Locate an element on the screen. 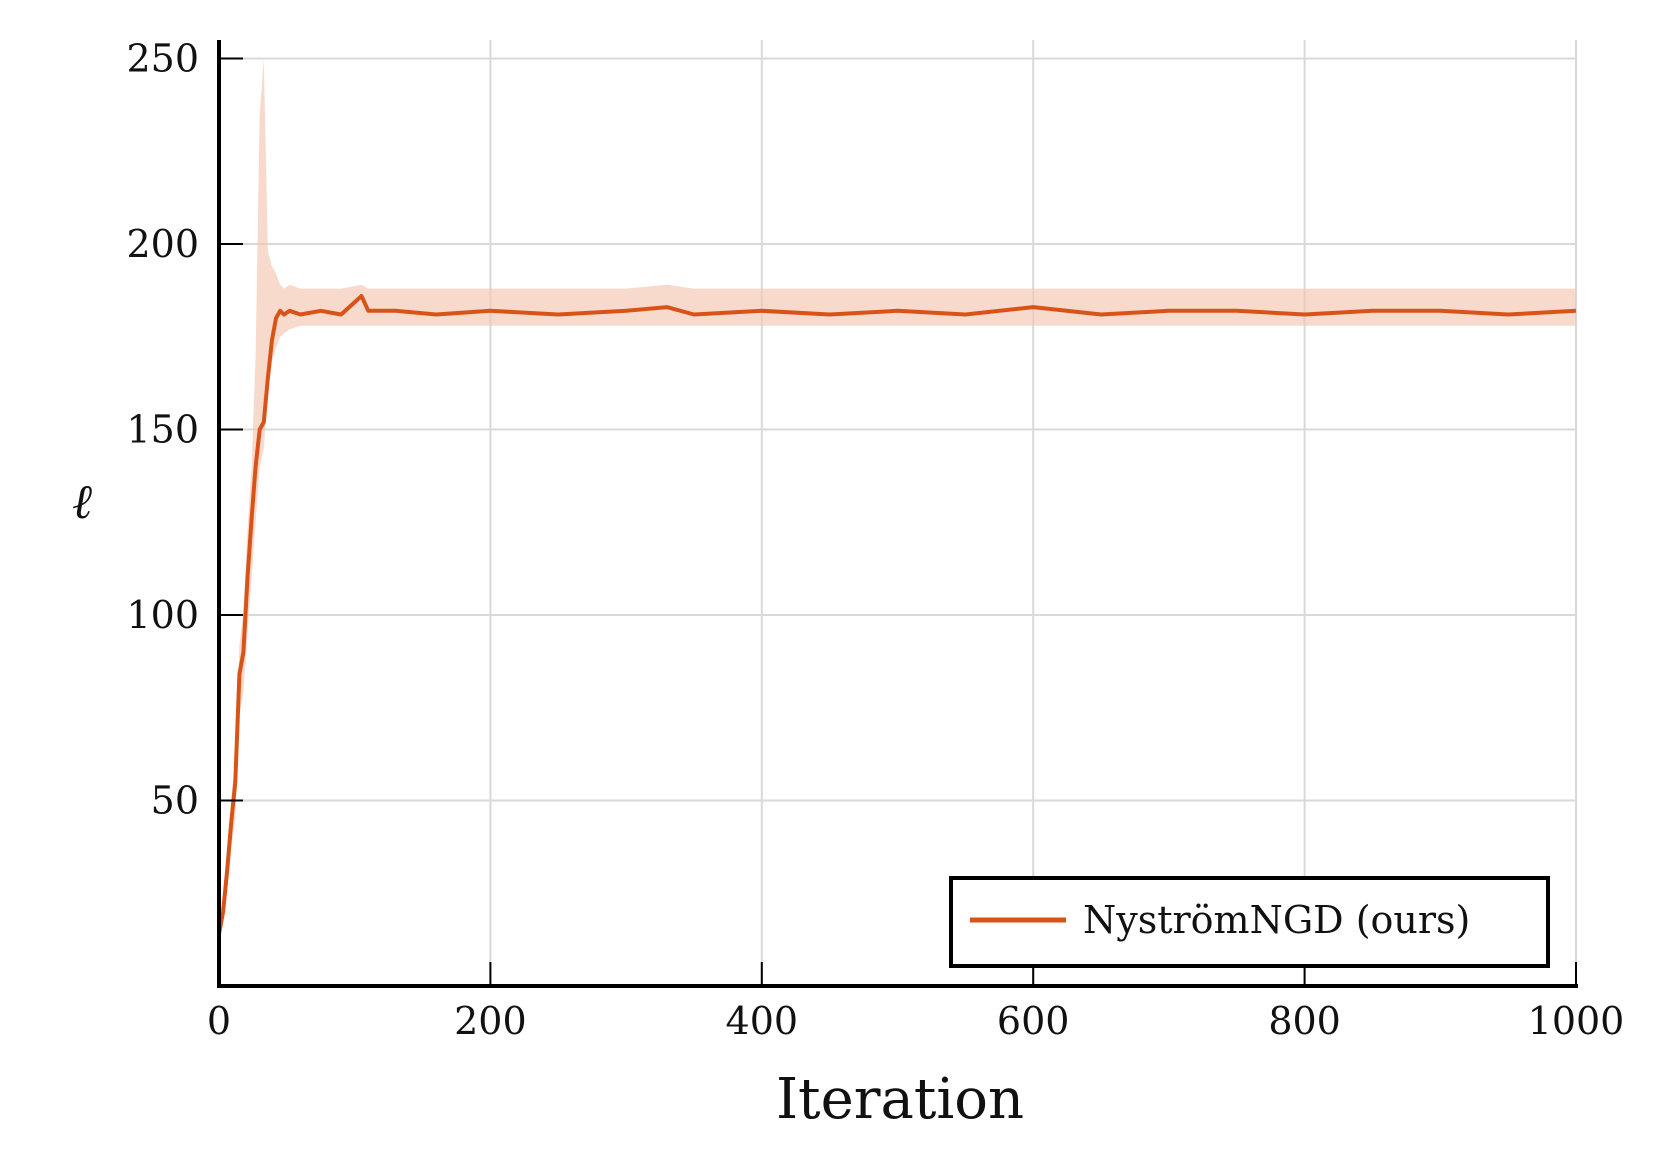 This screenshot has height=1156, width=1660. legend: NyströmNGD (ours) is located at coordinates (1249, 922).